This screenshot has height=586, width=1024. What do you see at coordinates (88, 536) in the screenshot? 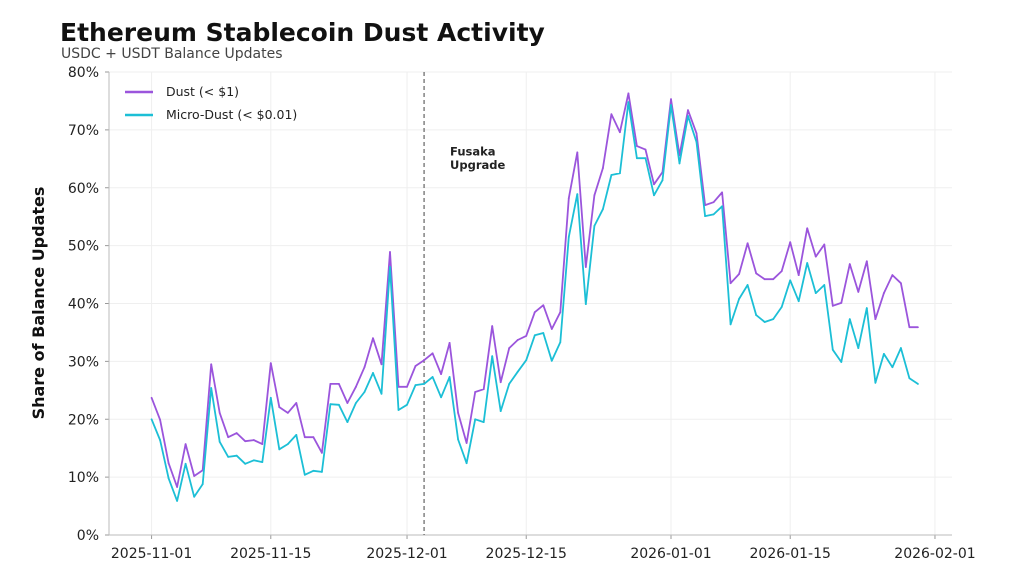
I see `y-tick-label: 0%` at bounding box center [88, 536].